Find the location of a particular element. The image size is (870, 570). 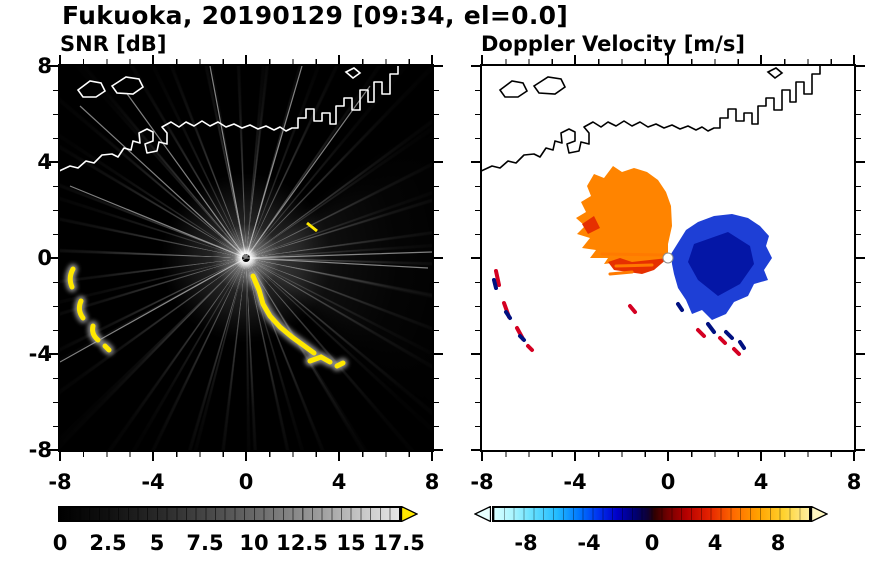

clutter-echo-left is located at coordinates (89, 309).